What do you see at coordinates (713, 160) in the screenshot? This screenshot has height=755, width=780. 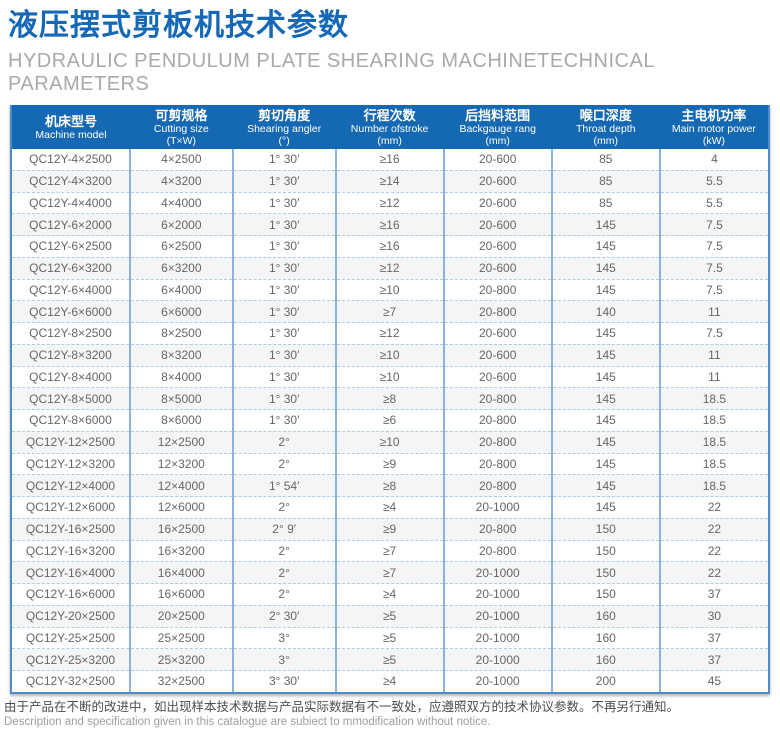 I see `table-cell: 4` at bounding box center [713, 160].